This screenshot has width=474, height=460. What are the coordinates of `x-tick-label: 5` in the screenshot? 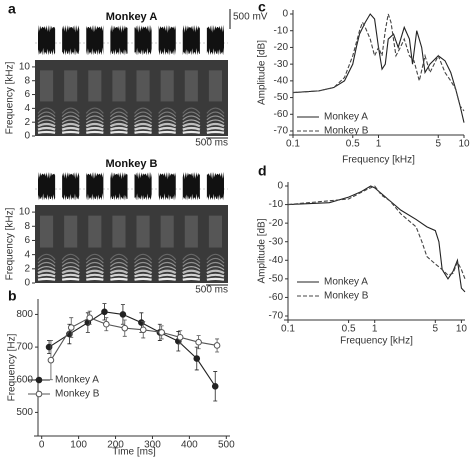 It's located at (438, 144).